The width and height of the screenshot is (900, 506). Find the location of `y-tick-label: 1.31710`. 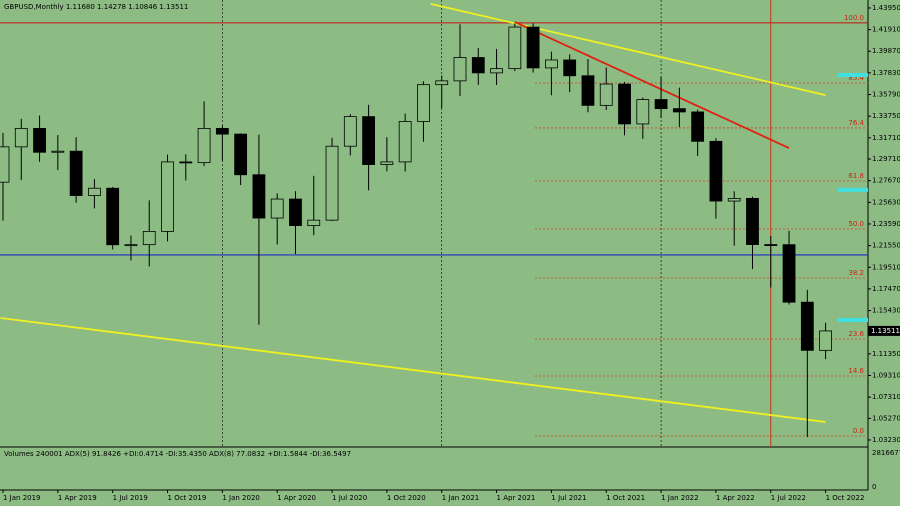

y-tick-label: 1.31710 is located at coordinates (886, 138).